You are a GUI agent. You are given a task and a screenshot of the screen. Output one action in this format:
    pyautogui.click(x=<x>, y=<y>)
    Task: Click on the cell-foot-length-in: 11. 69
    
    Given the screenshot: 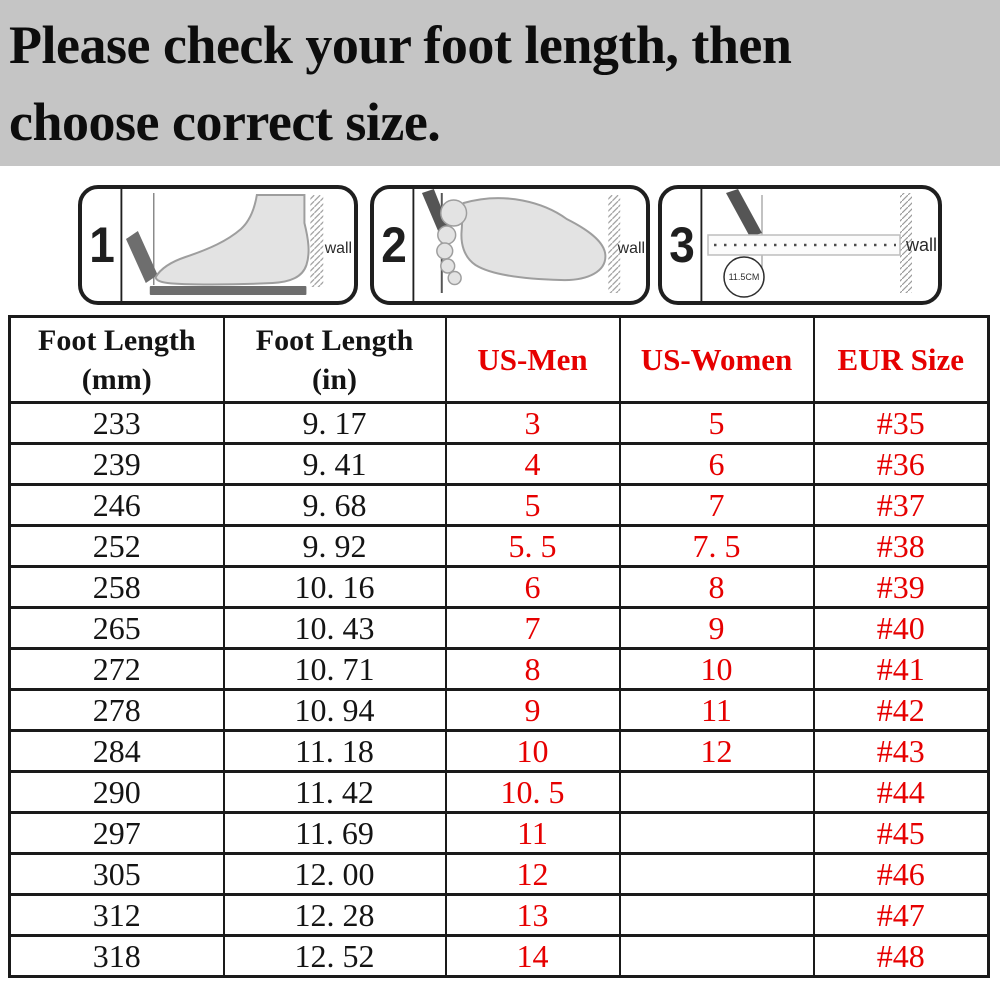 What is the action you would take?
    pyautogui.click(x=334, y=833)
    